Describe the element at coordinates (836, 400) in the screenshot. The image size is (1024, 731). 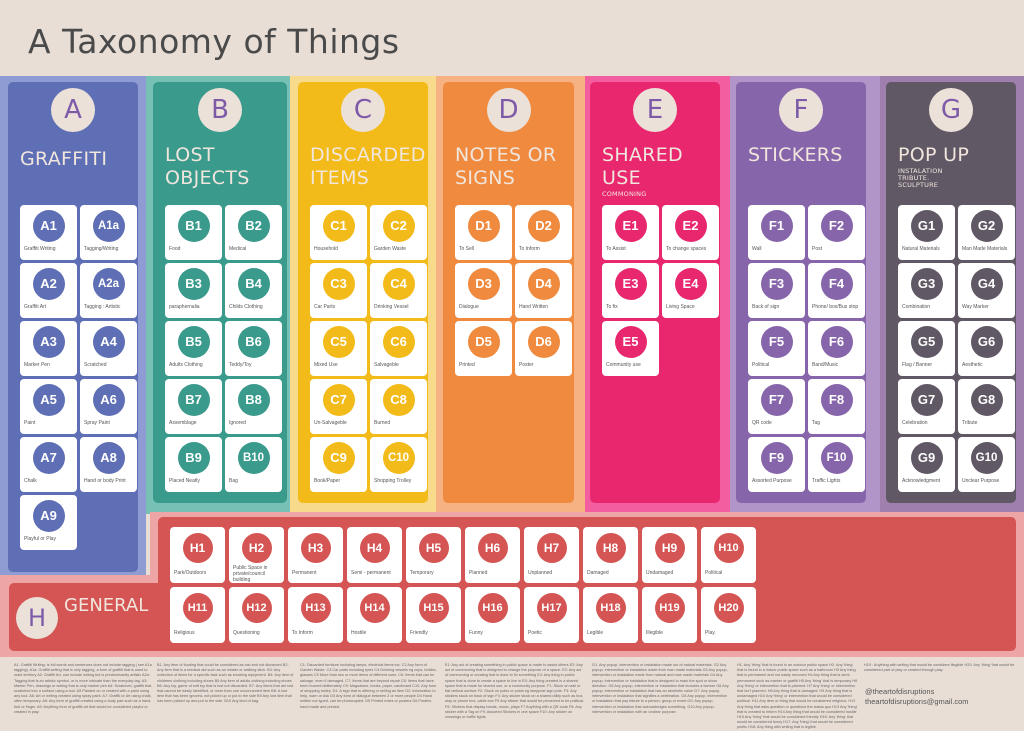
I see `item-code-badge: F8` at that location.